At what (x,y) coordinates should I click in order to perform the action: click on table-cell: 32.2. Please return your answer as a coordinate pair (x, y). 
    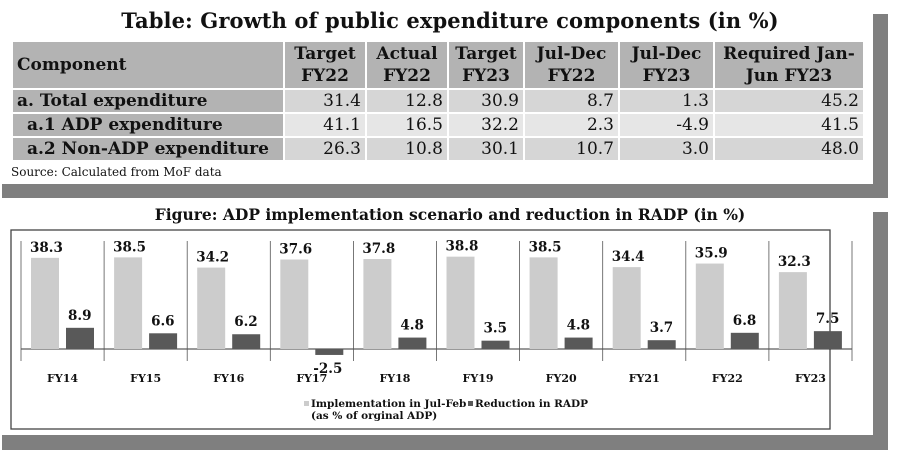
    Looking at the image, I should click on (486, 125).